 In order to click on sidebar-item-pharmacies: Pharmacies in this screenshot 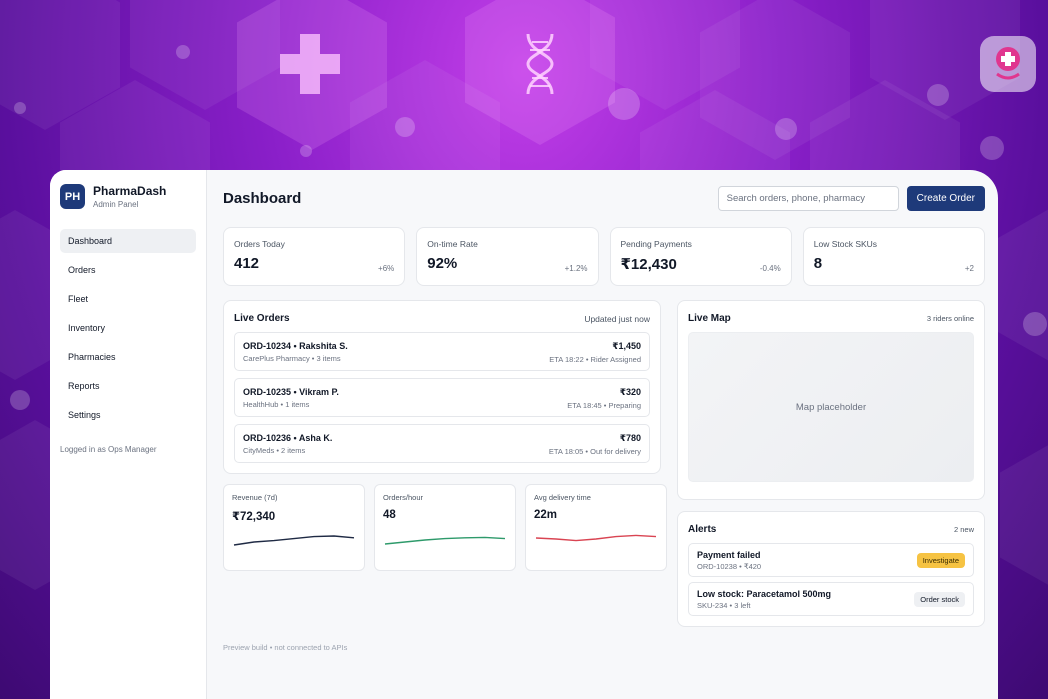, I will do `click(92, 357)`.